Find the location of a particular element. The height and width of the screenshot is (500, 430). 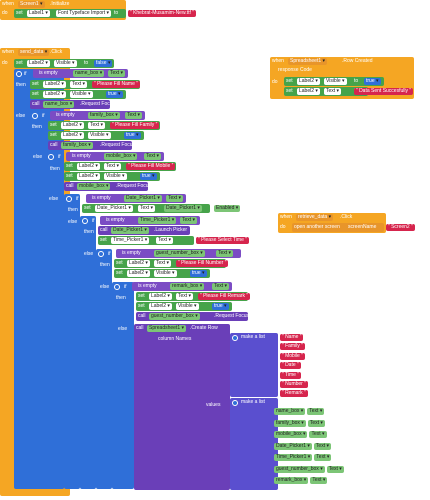

label1-target: Label1 is located at coordinates (38, 13).